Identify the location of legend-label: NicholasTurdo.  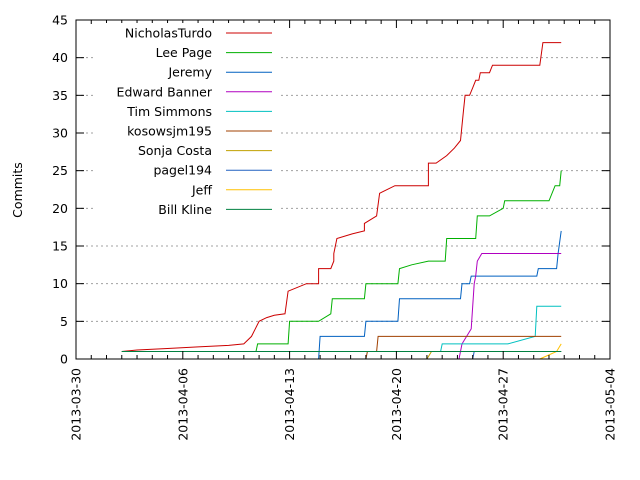
(168, 33).